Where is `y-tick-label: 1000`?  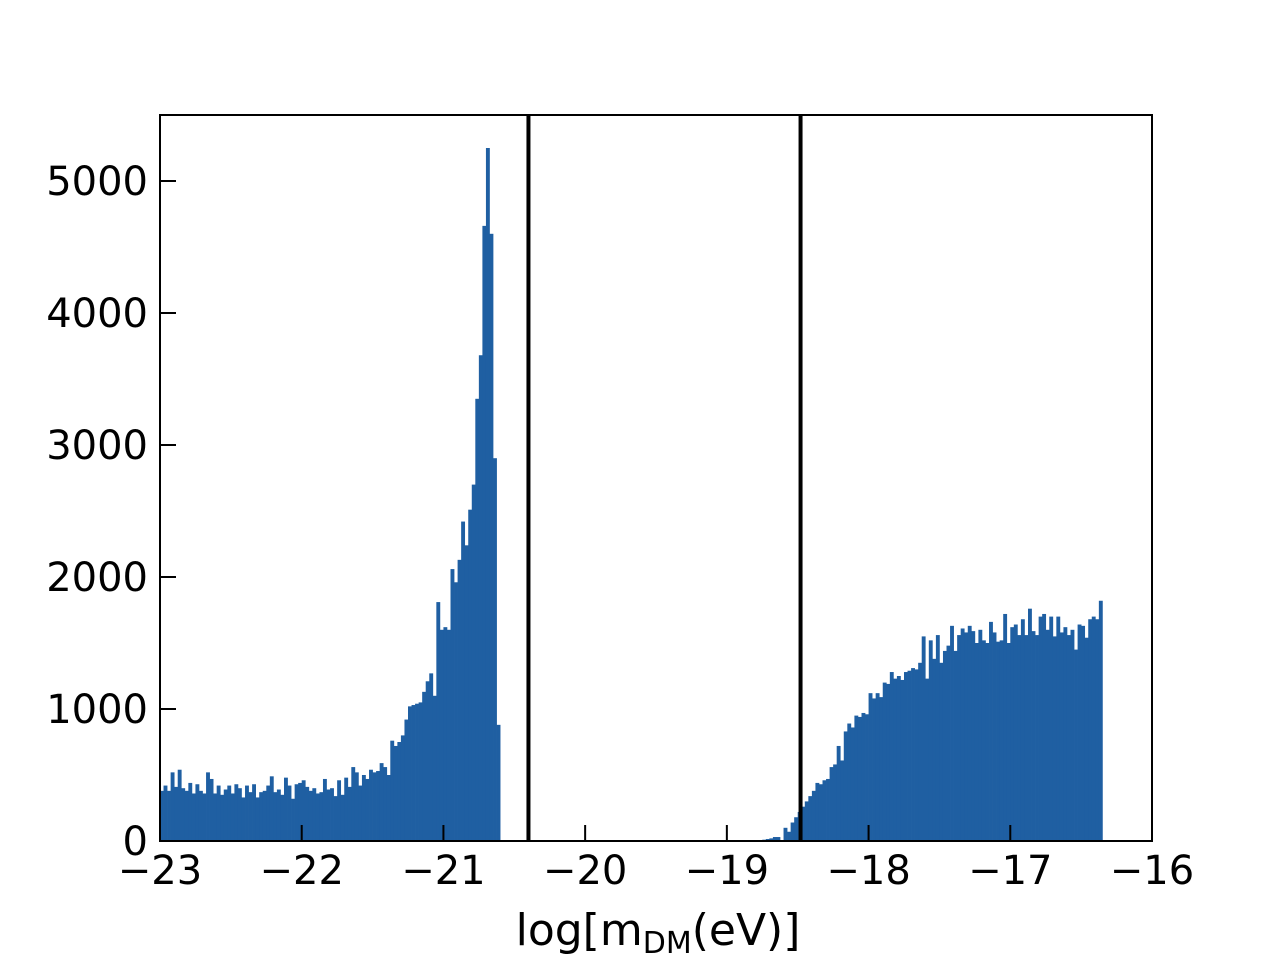
y-tick-label: 1000 is located at coordinates (97, 710).